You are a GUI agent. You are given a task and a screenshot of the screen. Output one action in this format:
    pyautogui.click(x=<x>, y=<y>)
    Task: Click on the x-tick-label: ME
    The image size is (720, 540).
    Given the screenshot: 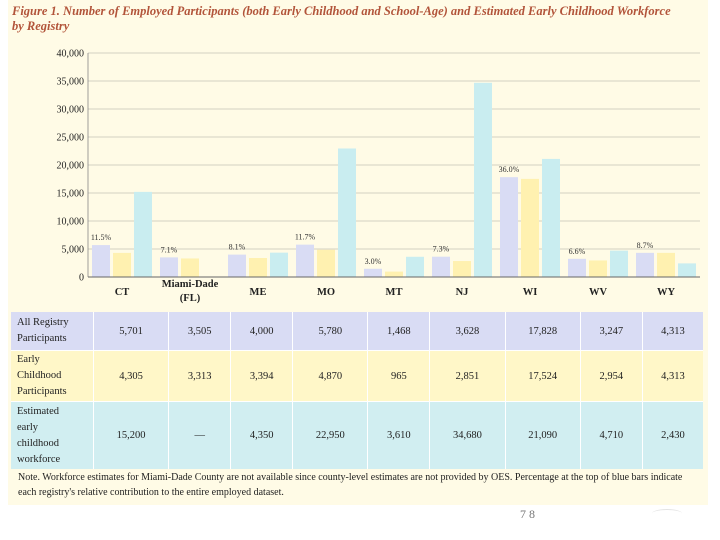 What is the action you would take?
    pyautogui.click(x=258, y=292)
    